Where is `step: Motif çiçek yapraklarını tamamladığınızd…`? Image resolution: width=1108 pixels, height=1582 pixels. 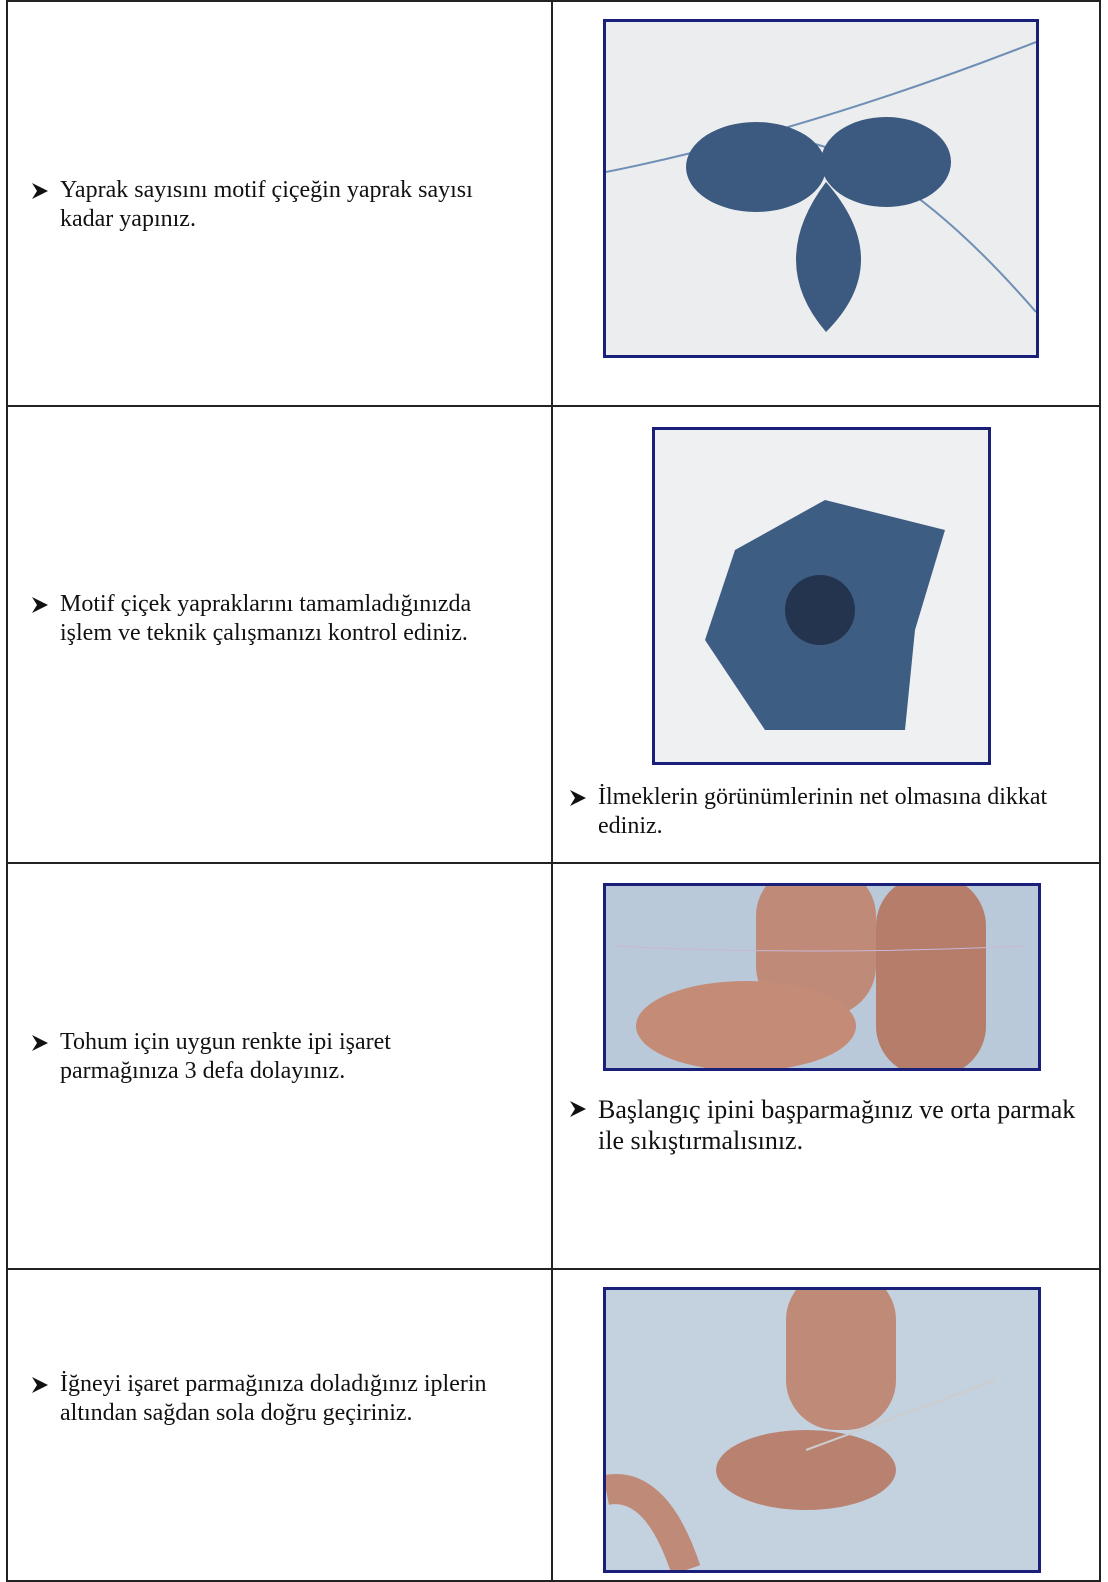 step: Motif çiçek yapraklarını tamamladığınızd… is located at coordinates (265, 619).